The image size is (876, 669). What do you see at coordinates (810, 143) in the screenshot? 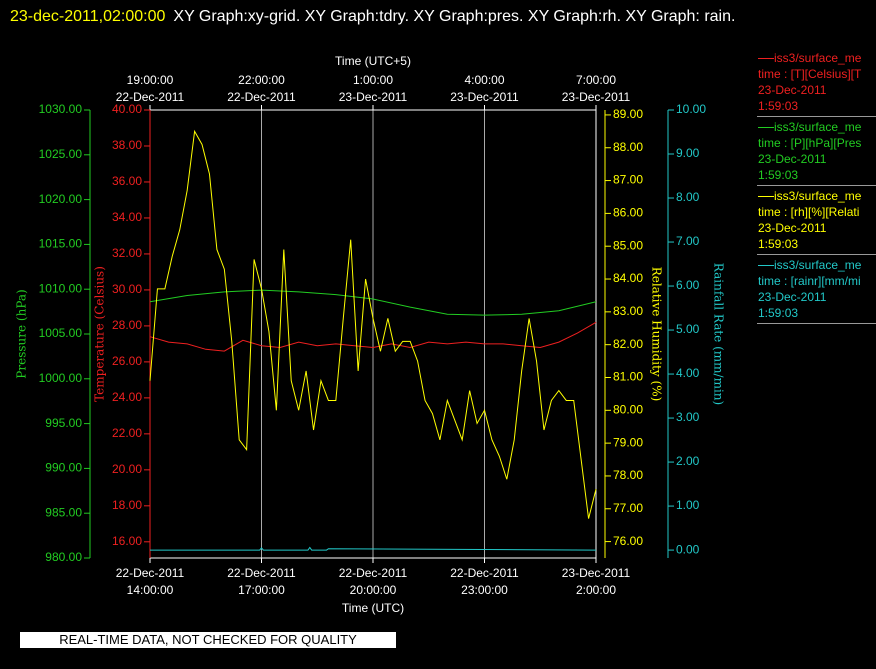
I see `legend-line: time : [P][hPa][Pres` at bounding box center [810, 143].